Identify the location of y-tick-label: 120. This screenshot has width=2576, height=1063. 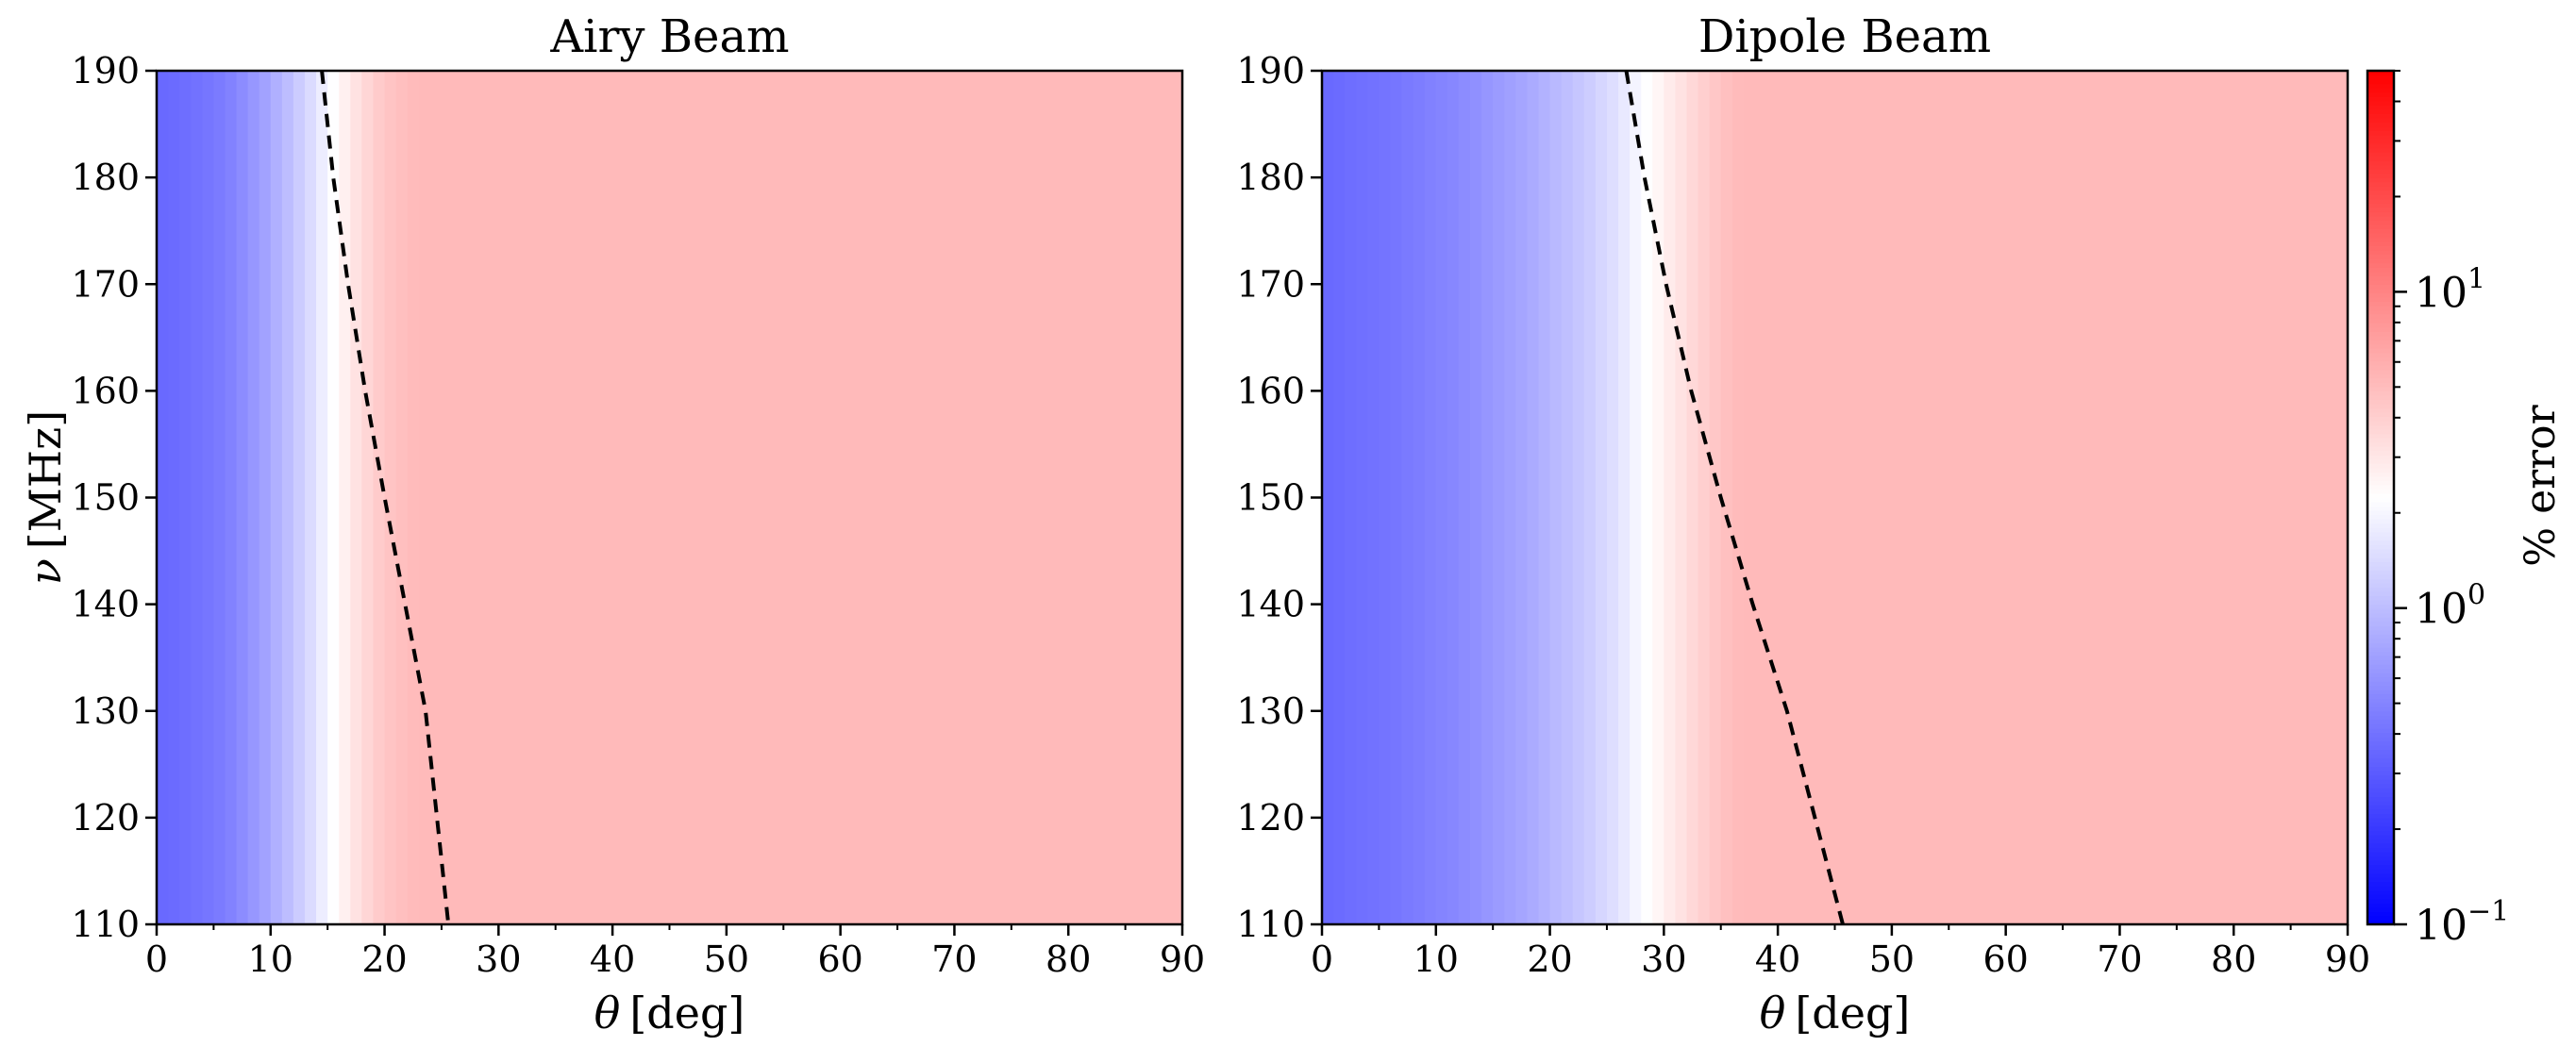
(1270, 818).